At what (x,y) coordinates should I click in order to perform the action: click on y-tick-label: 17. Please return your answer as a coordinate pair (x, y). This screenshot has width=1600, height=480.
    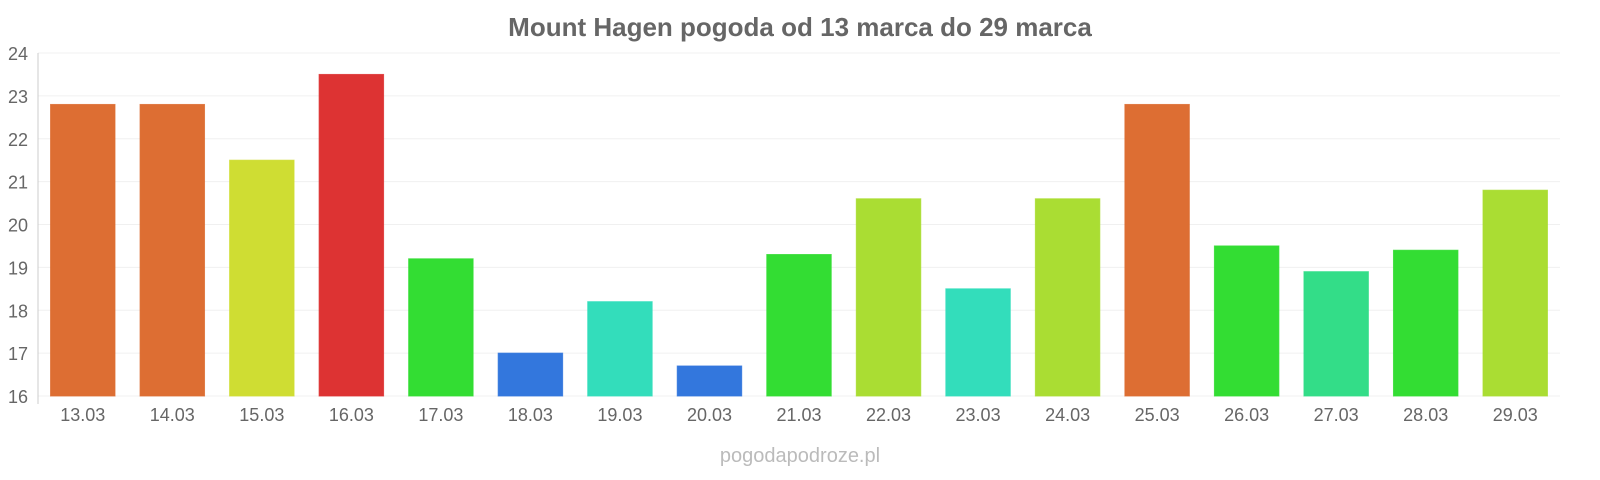
    Looking at the image, I should click on (18, 354).